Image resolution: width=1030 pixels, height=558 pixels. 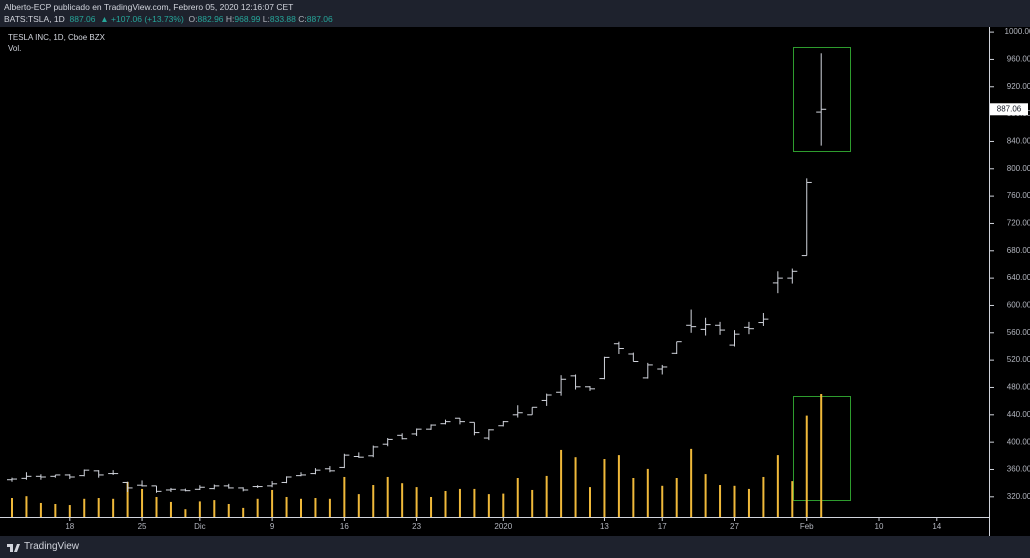 What do you see at coordinates (1018, 359) in the screenshot?
I see `y-tick-label: 520.00` at bounding box center [1018, 359].